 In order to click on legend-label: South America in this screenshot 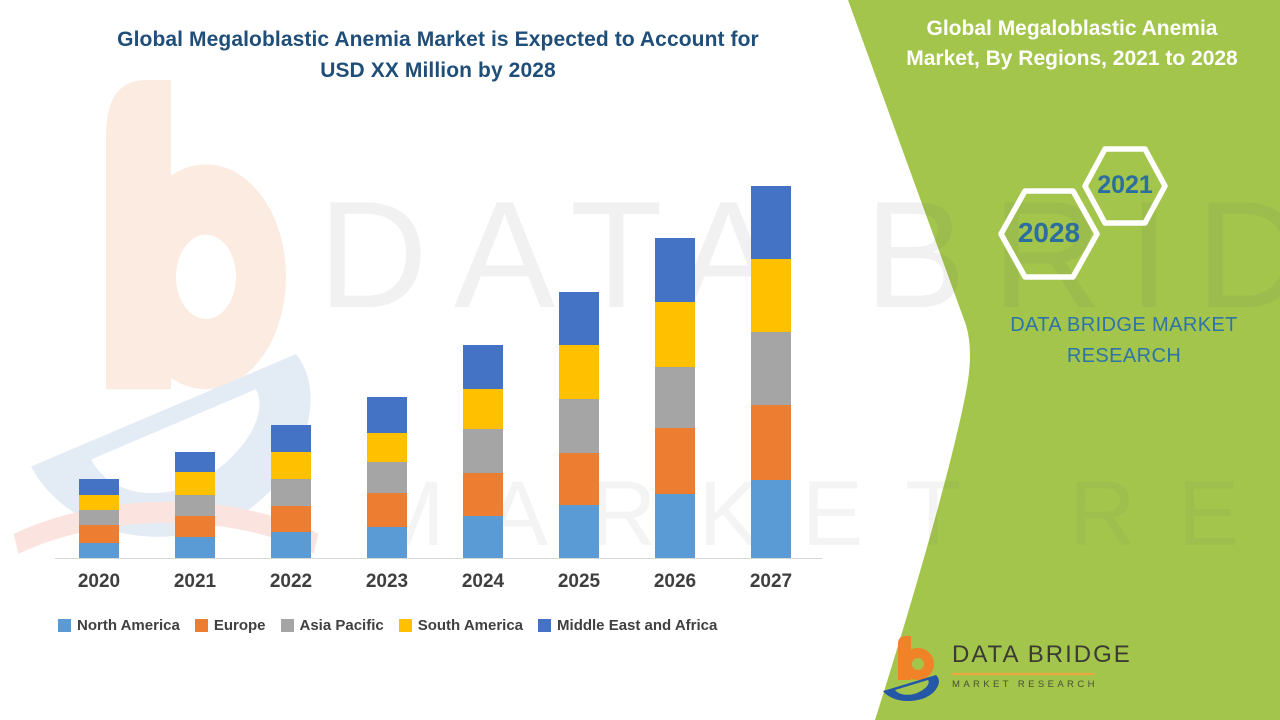, I will do `click(470, 625)`.